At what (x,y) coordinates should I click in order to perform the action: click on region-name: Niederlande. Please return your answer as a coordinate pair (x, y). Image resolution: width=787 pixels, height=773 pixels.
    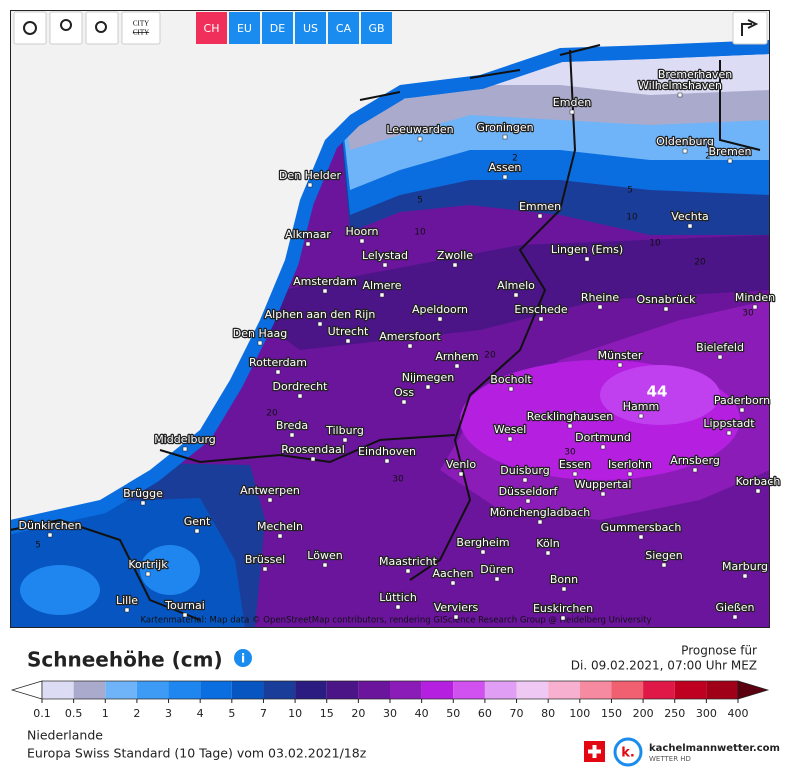
    Looking at the image, I should click on (65, 735).